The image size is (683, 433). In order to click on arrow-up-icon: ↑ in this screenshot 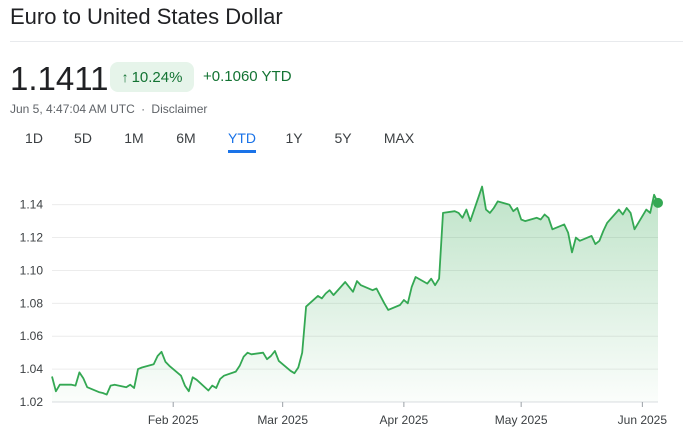, I will do `click(125, 77)`.